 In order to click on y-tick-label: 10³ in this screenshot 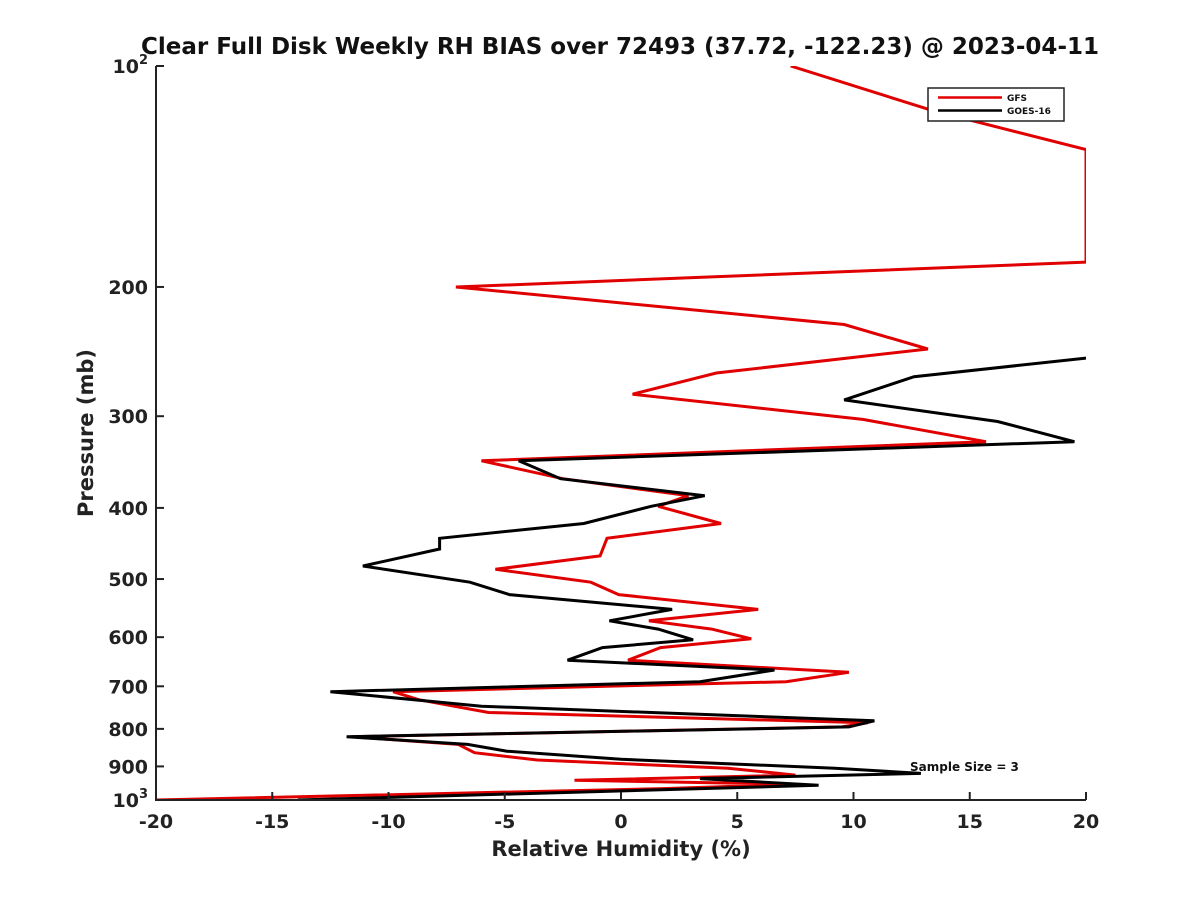, I will do `click(131, 799)`.